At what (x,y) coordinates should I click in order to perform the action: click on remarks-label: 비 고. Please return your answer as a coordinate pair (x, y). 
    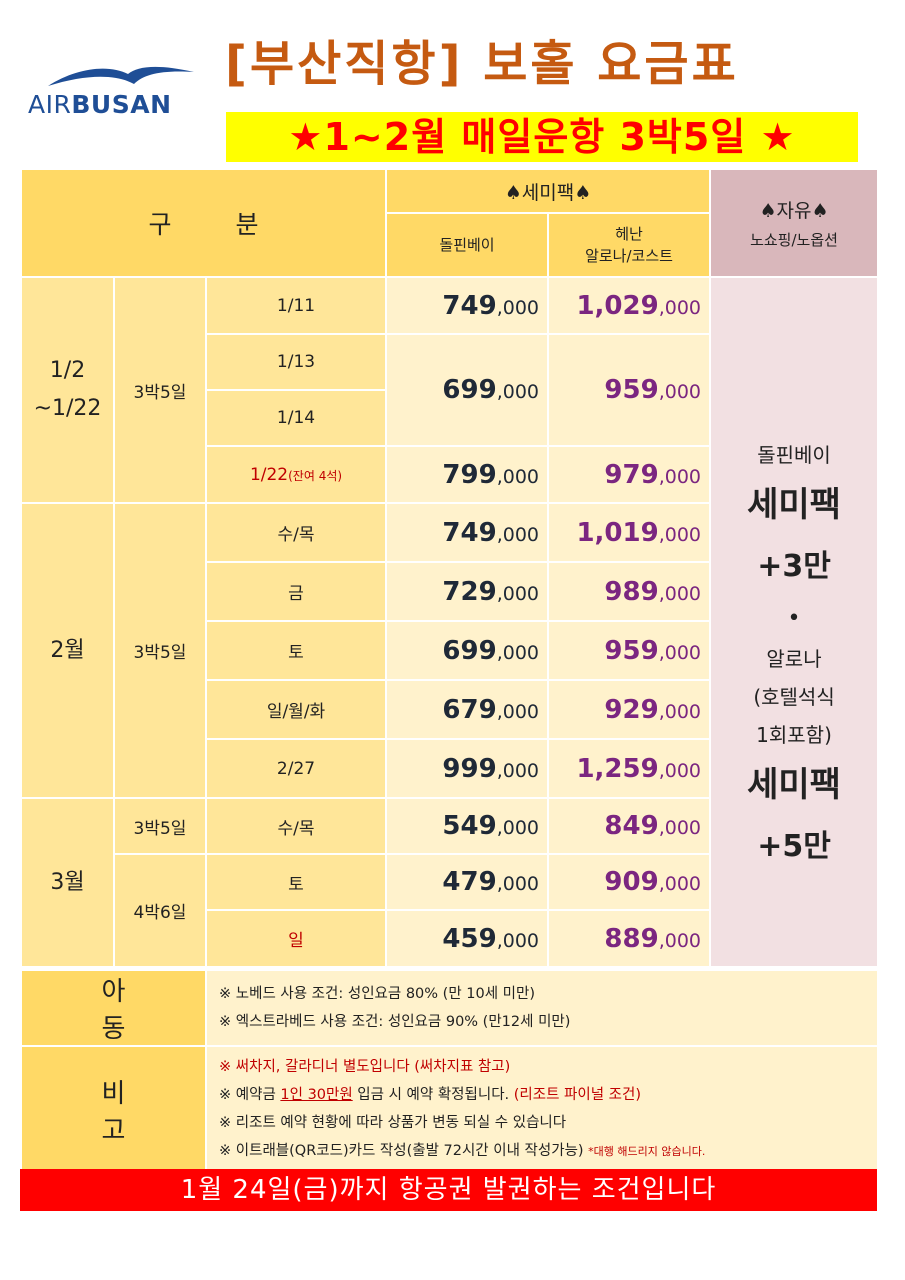
    Looking at the image, I should click on (113, 1109).